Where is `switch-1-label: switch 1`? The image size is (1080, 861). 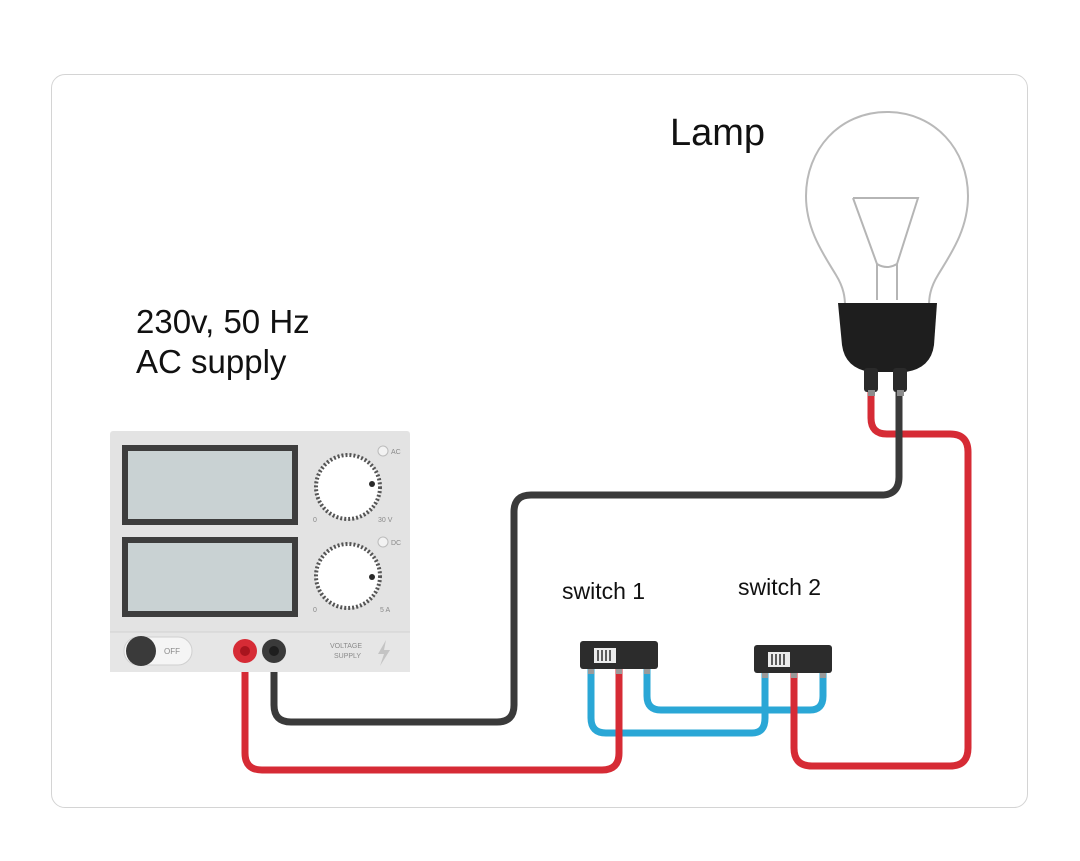 switch-1-label: switch 1 is located at coordinates (604, 591).